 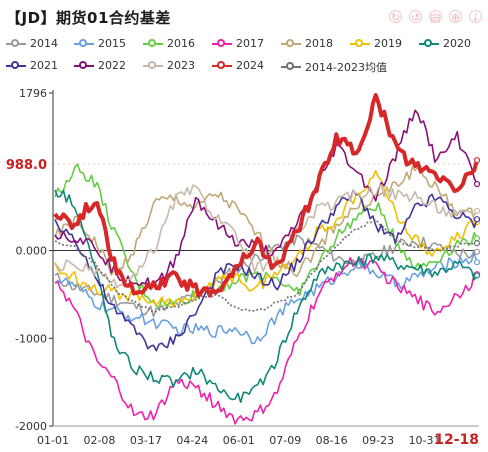 I want to click on x-tick-label: 01-01, so click(x=53, y=440).